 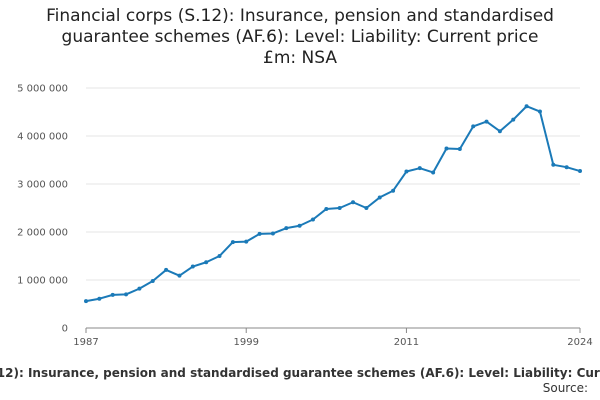 What do you see at coordinates (42, 281) in the screenshot?
I see `y-tick-label: 1 000 000` at bounding box center [42, 281].